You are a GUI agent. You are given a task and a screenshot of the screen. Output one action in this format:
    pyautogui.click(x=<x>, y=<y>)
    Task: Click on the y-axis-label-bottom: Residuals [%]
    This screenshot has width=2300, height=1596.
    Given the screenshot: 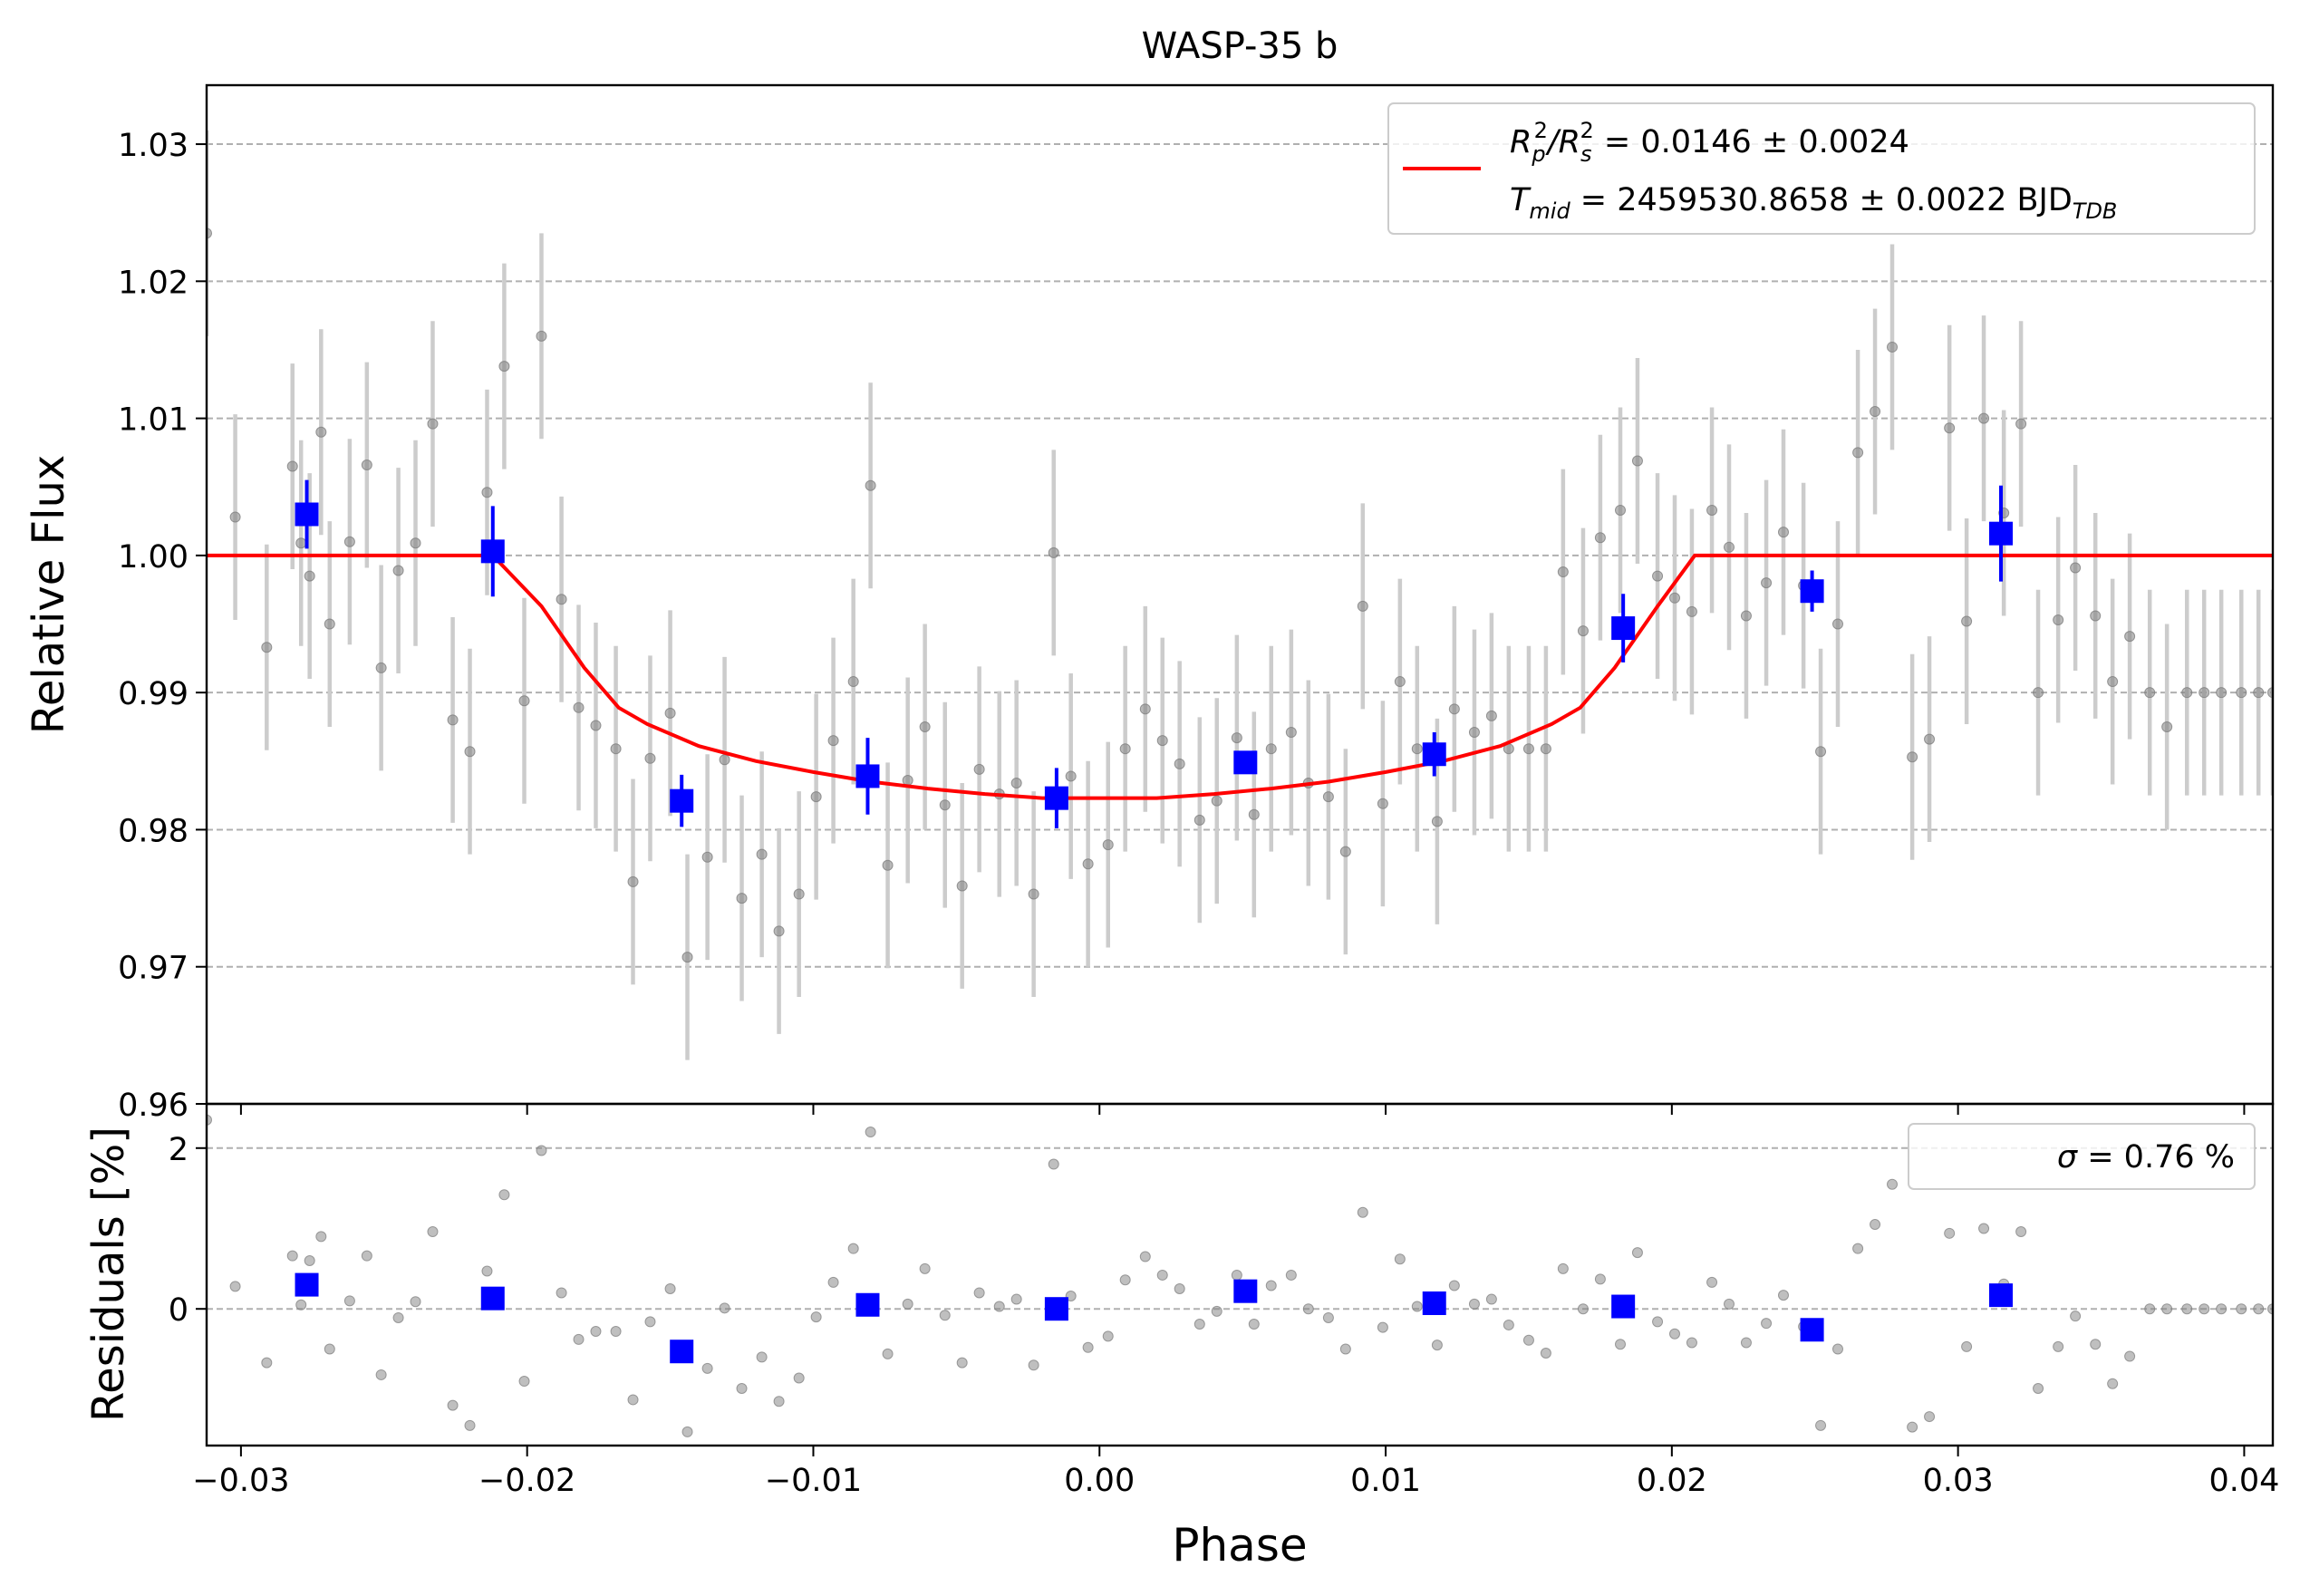 What is the action you would take?
    pyautogui.click(x=108, y=1274)
    